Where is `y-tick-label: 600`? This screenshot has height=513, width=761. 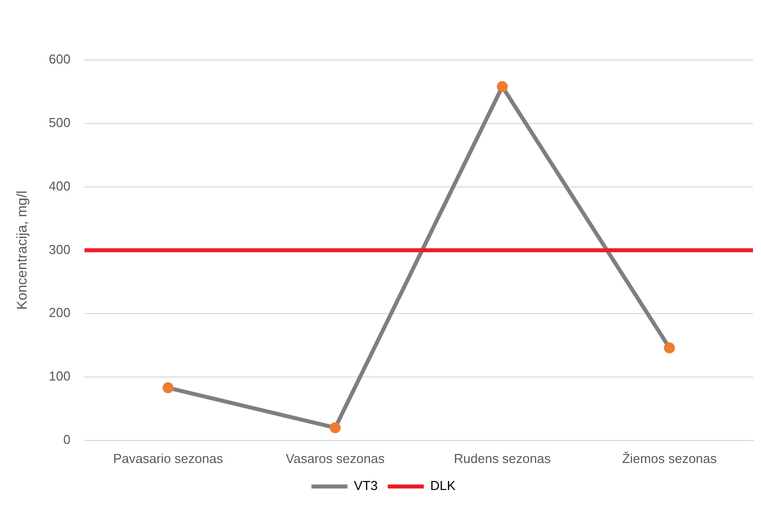
y-tick-label: 600 is located at coordinates (59, 59).